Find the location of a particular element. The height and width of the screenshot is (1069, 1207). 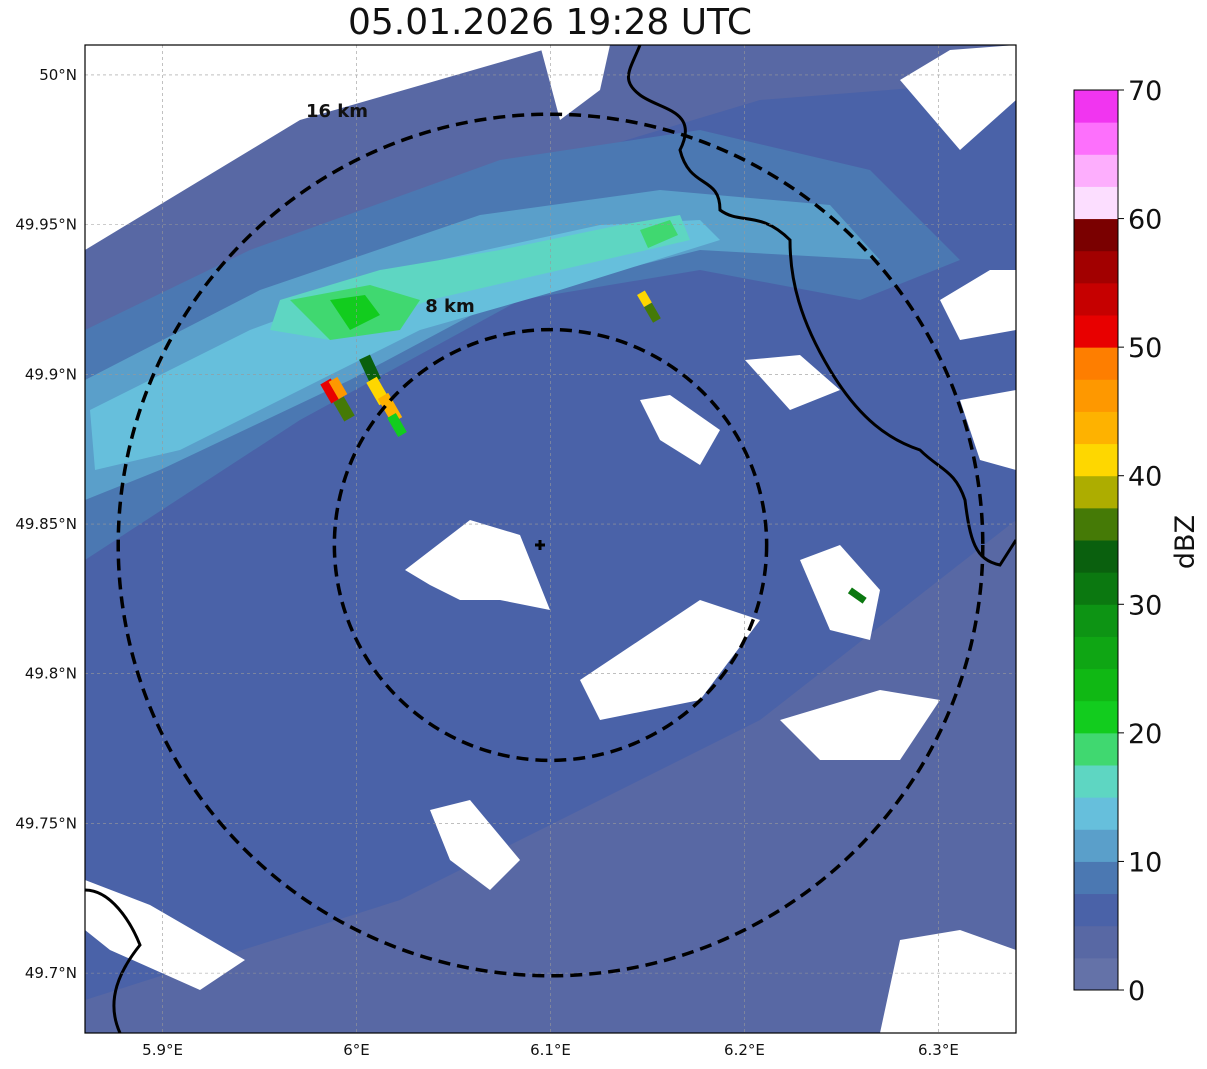

colorbar-unit-label: dBZ is located at coordinates (1185, 542).